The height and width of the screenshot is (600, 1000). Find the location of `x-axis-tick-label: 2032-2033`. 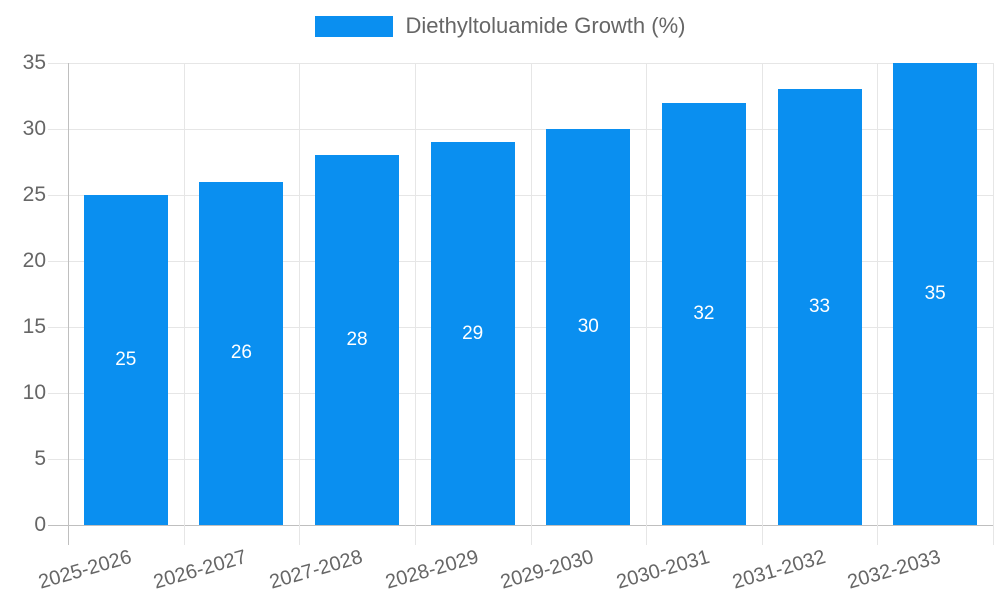

x-axis-tick-label: 2032-2033 is located at coordinates (894, 570).